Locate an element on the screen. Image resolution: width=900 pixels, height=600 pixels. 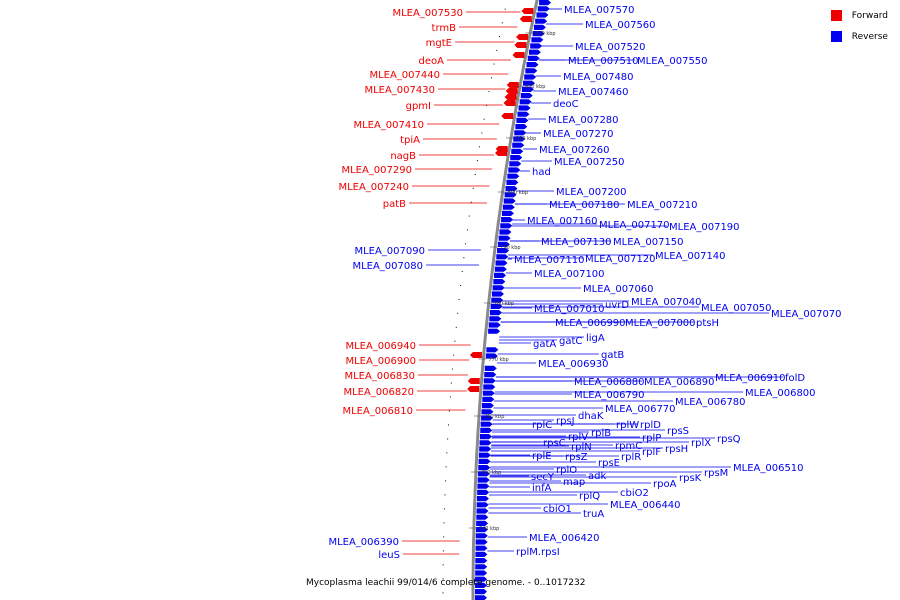
reverse-gene-label: MLEA_007570 is located at coordinates (599, 10).